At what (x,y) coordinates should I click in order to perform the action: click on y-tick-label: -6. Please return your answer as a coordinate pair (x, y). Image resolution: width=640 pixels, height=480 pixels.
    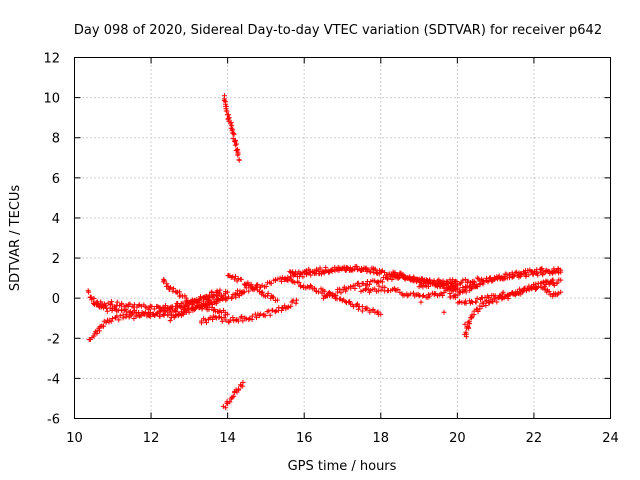
    Looking at the image, I should click on (53, 420).